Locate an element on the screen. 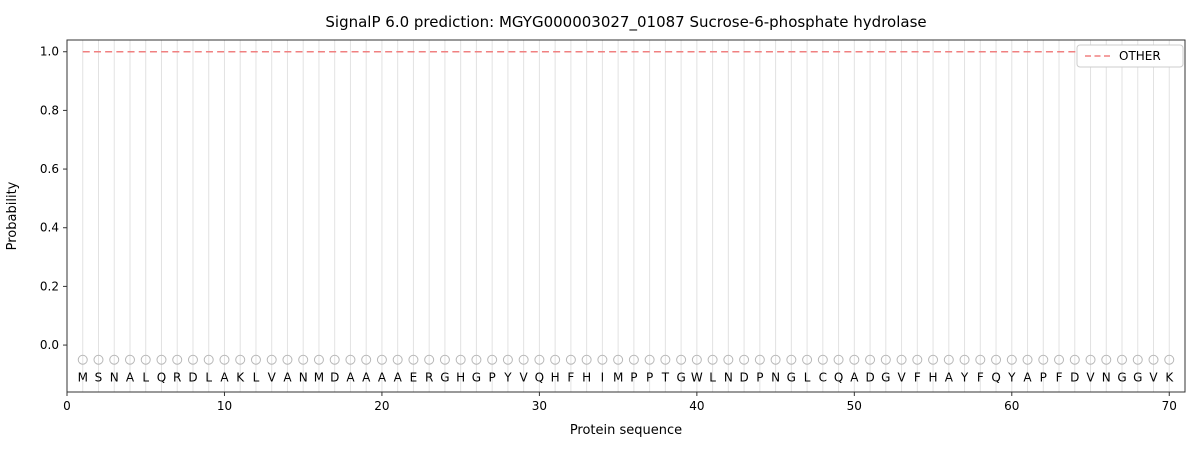  y-tick-label: 1.0 is located at coordinates (49, 52).